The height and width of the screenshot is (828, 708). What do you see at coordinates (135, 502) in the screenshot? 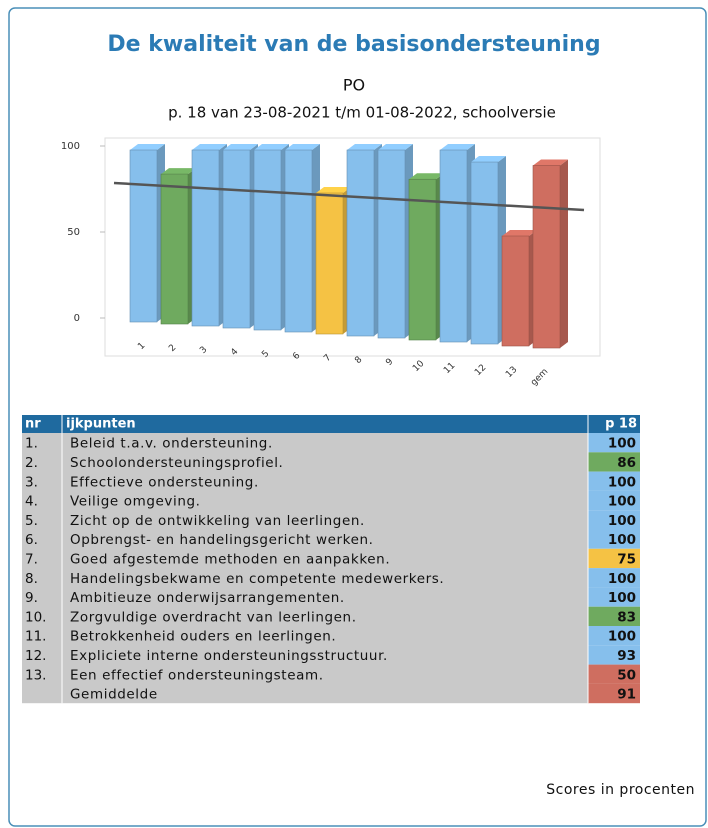
I see `row-label: Veilige omgeving.` at bounding box center [135, 502].